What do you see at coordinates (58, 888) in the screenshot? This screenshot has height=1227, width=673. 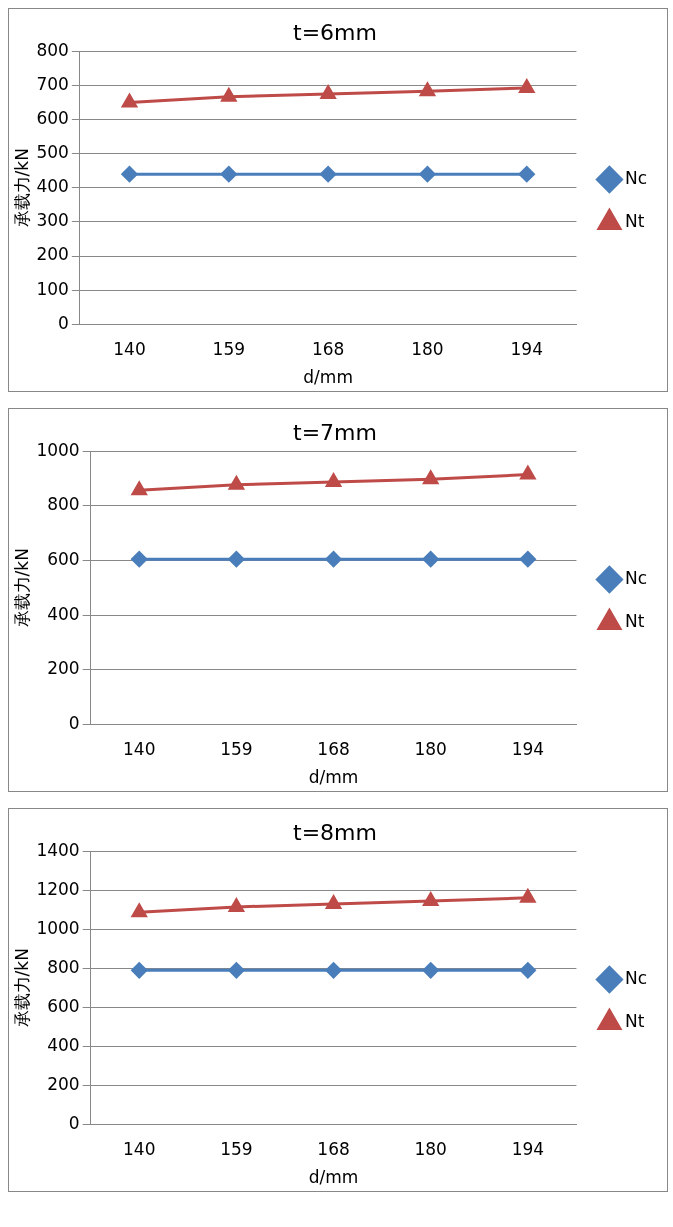 I see `y-tick-label: 1200` at bounding box center [58, 888].